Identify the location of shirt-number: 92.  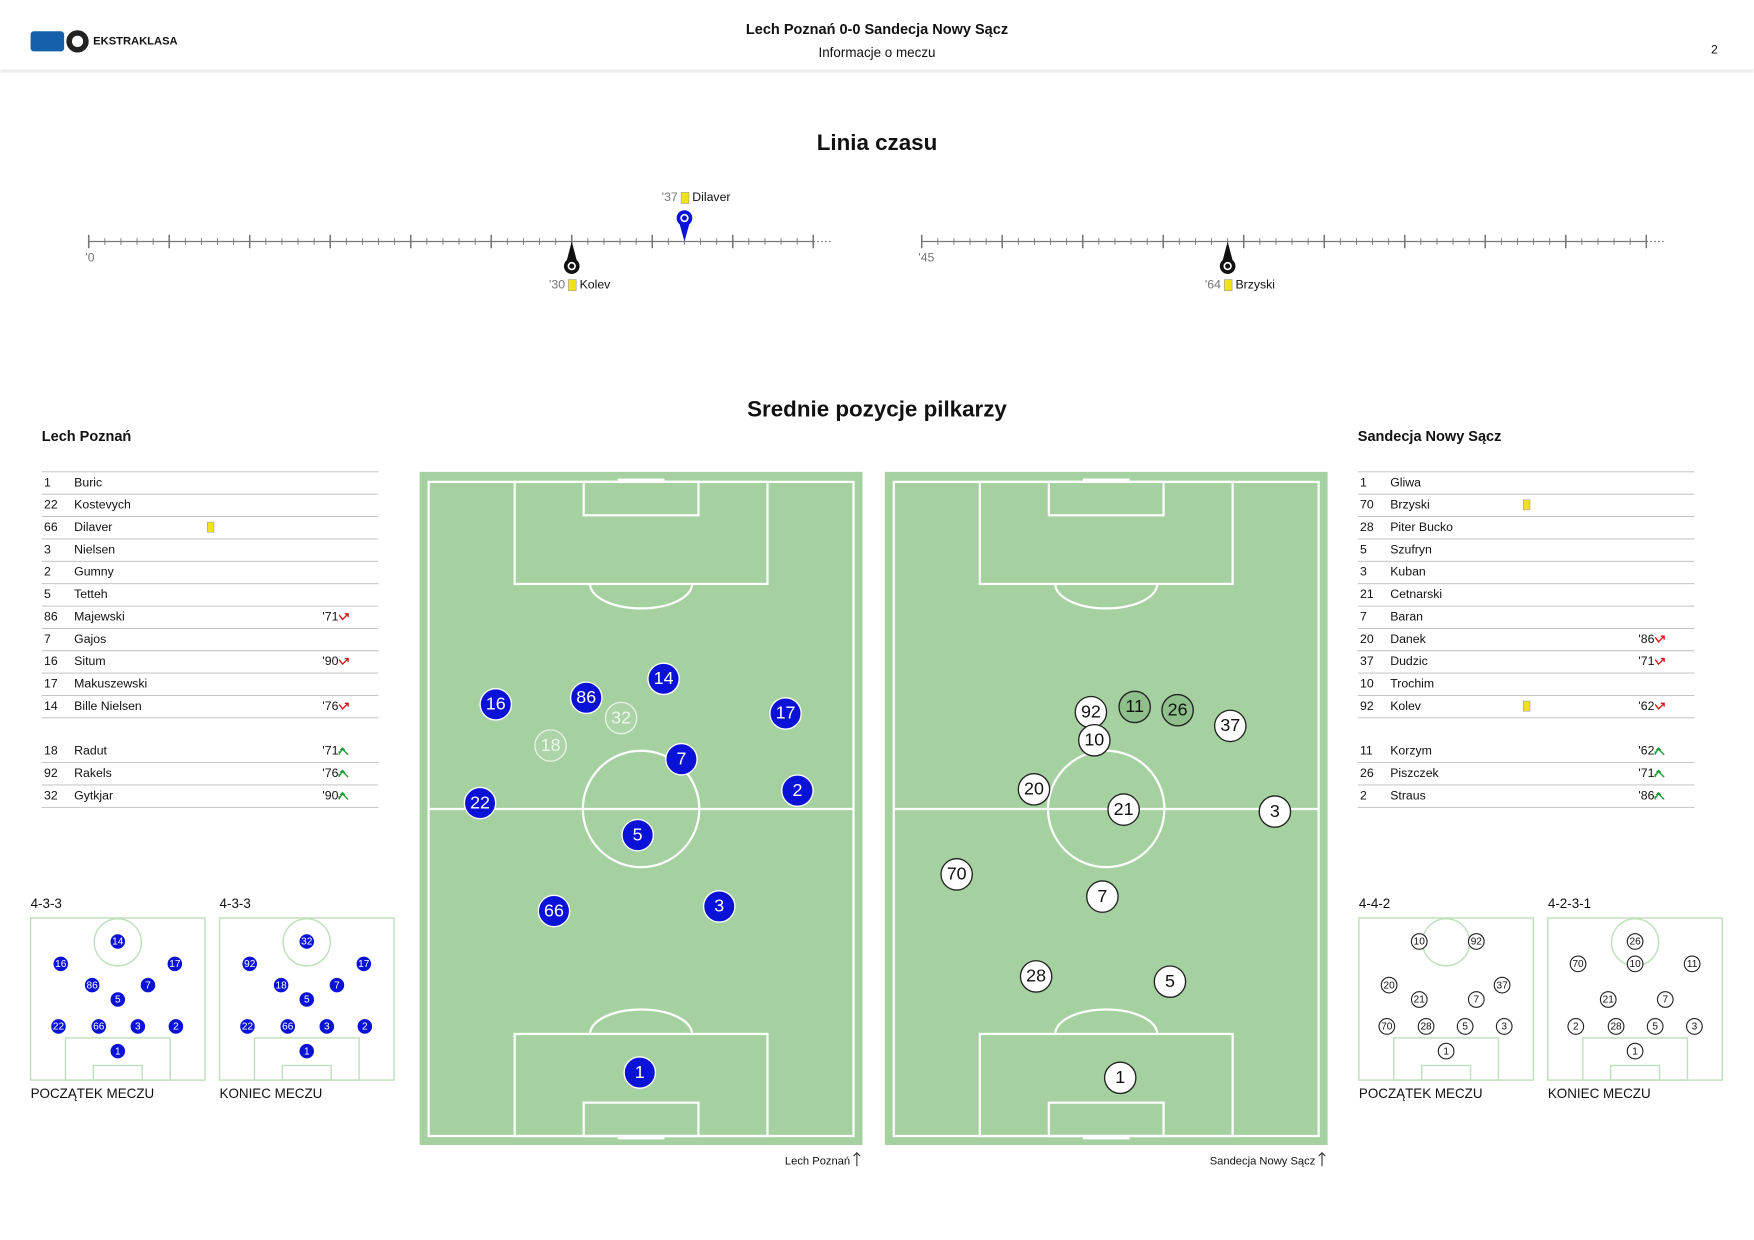
(1367, 706).